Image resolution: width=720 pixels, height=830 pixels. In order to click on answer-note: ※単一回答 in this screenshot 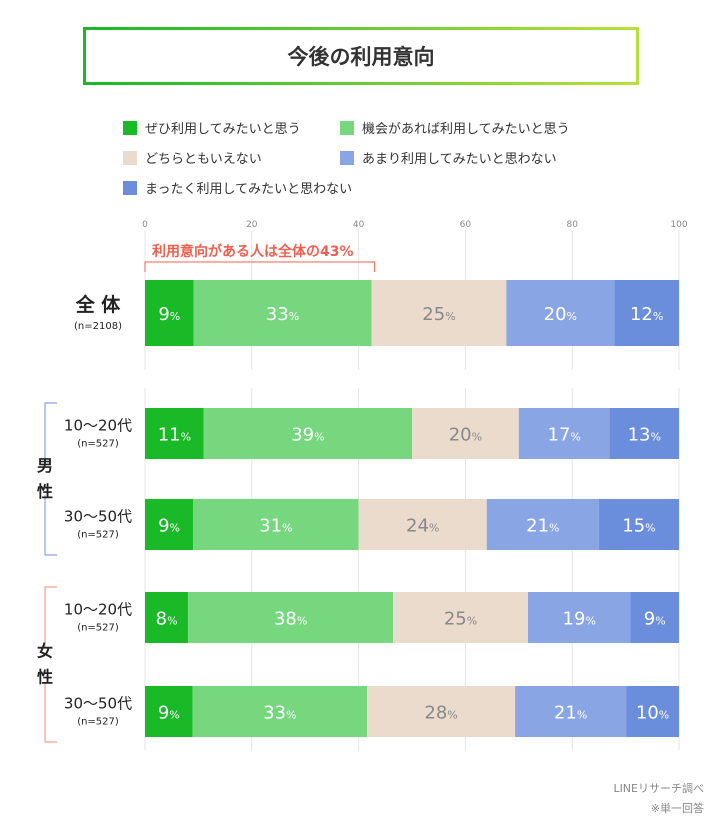, I will do `click(677, 808)`.